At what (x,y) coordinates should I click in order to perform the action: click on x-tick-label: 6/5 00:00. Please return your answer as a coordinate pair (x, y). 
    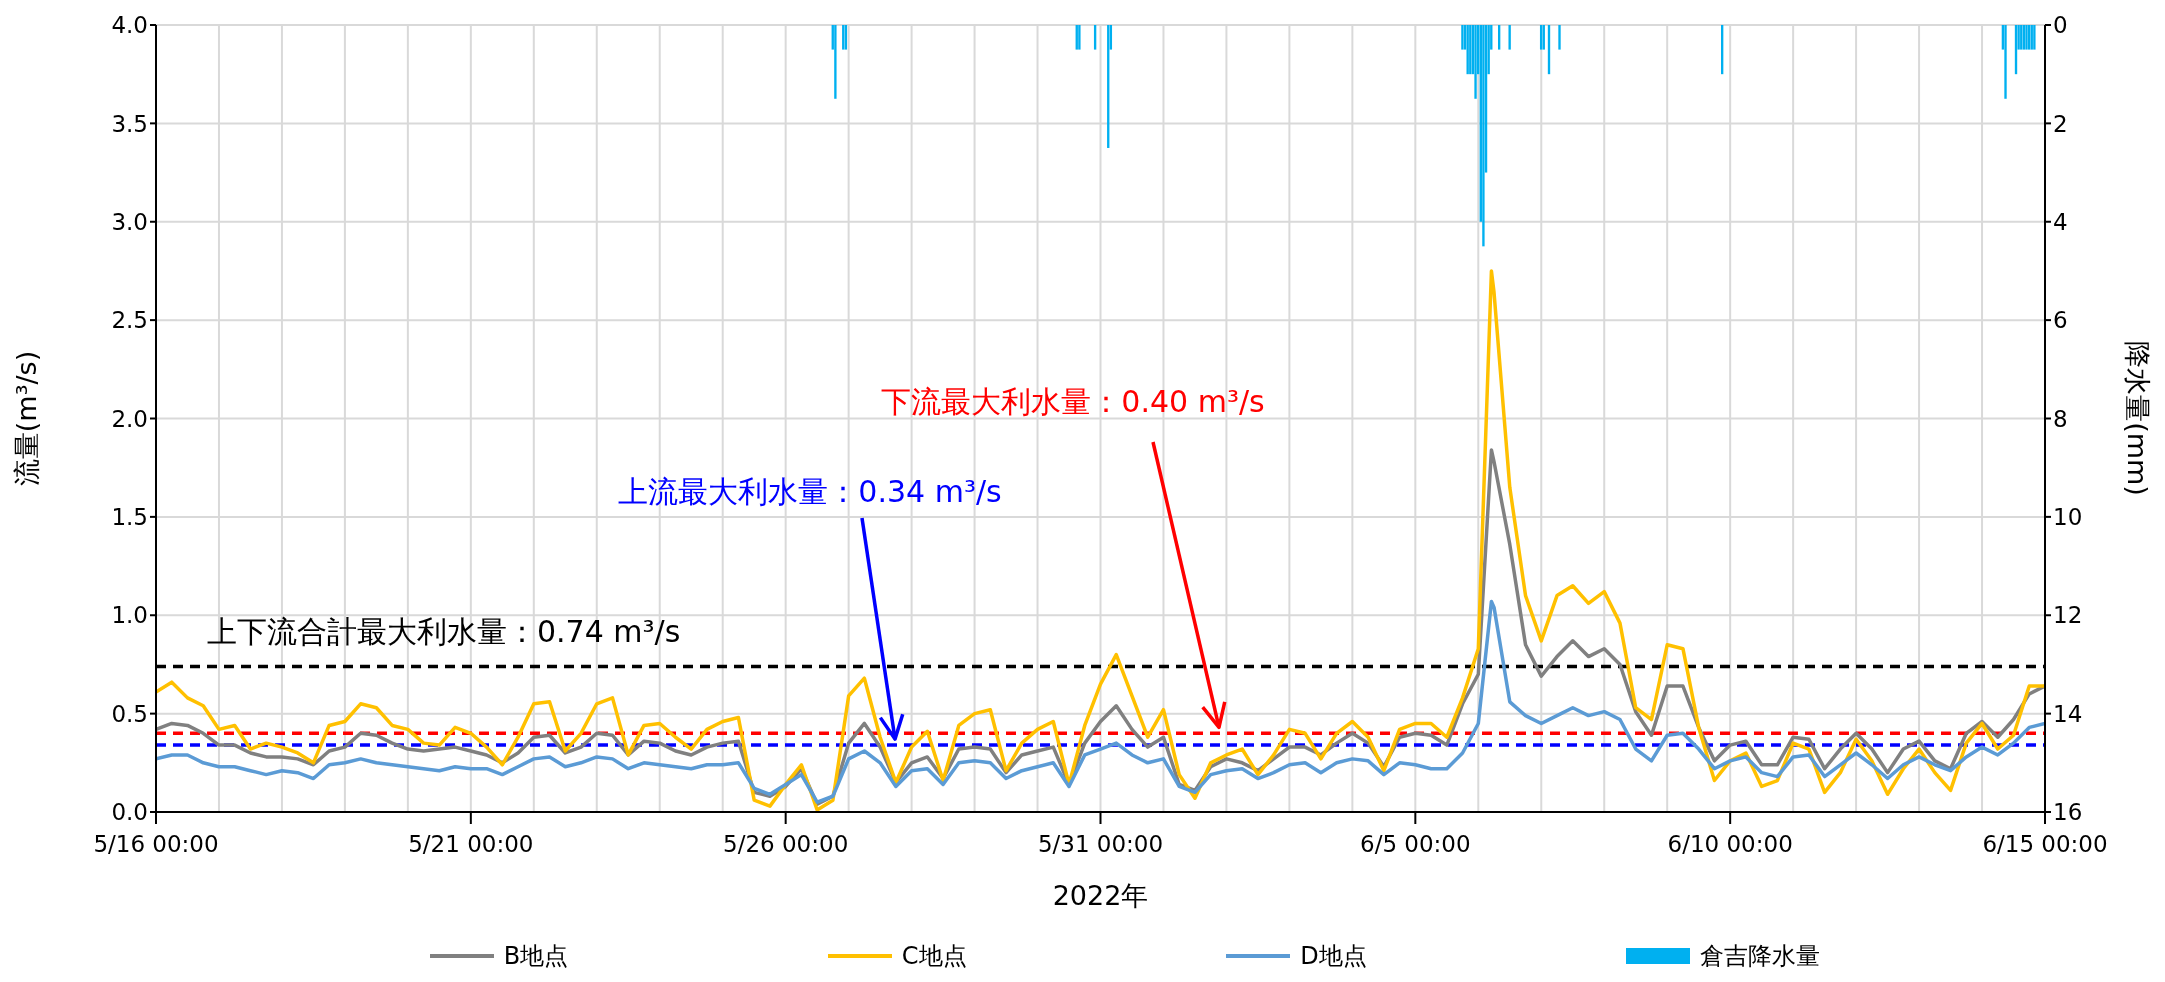
    Looking at the image, I should click on (1415, 844).